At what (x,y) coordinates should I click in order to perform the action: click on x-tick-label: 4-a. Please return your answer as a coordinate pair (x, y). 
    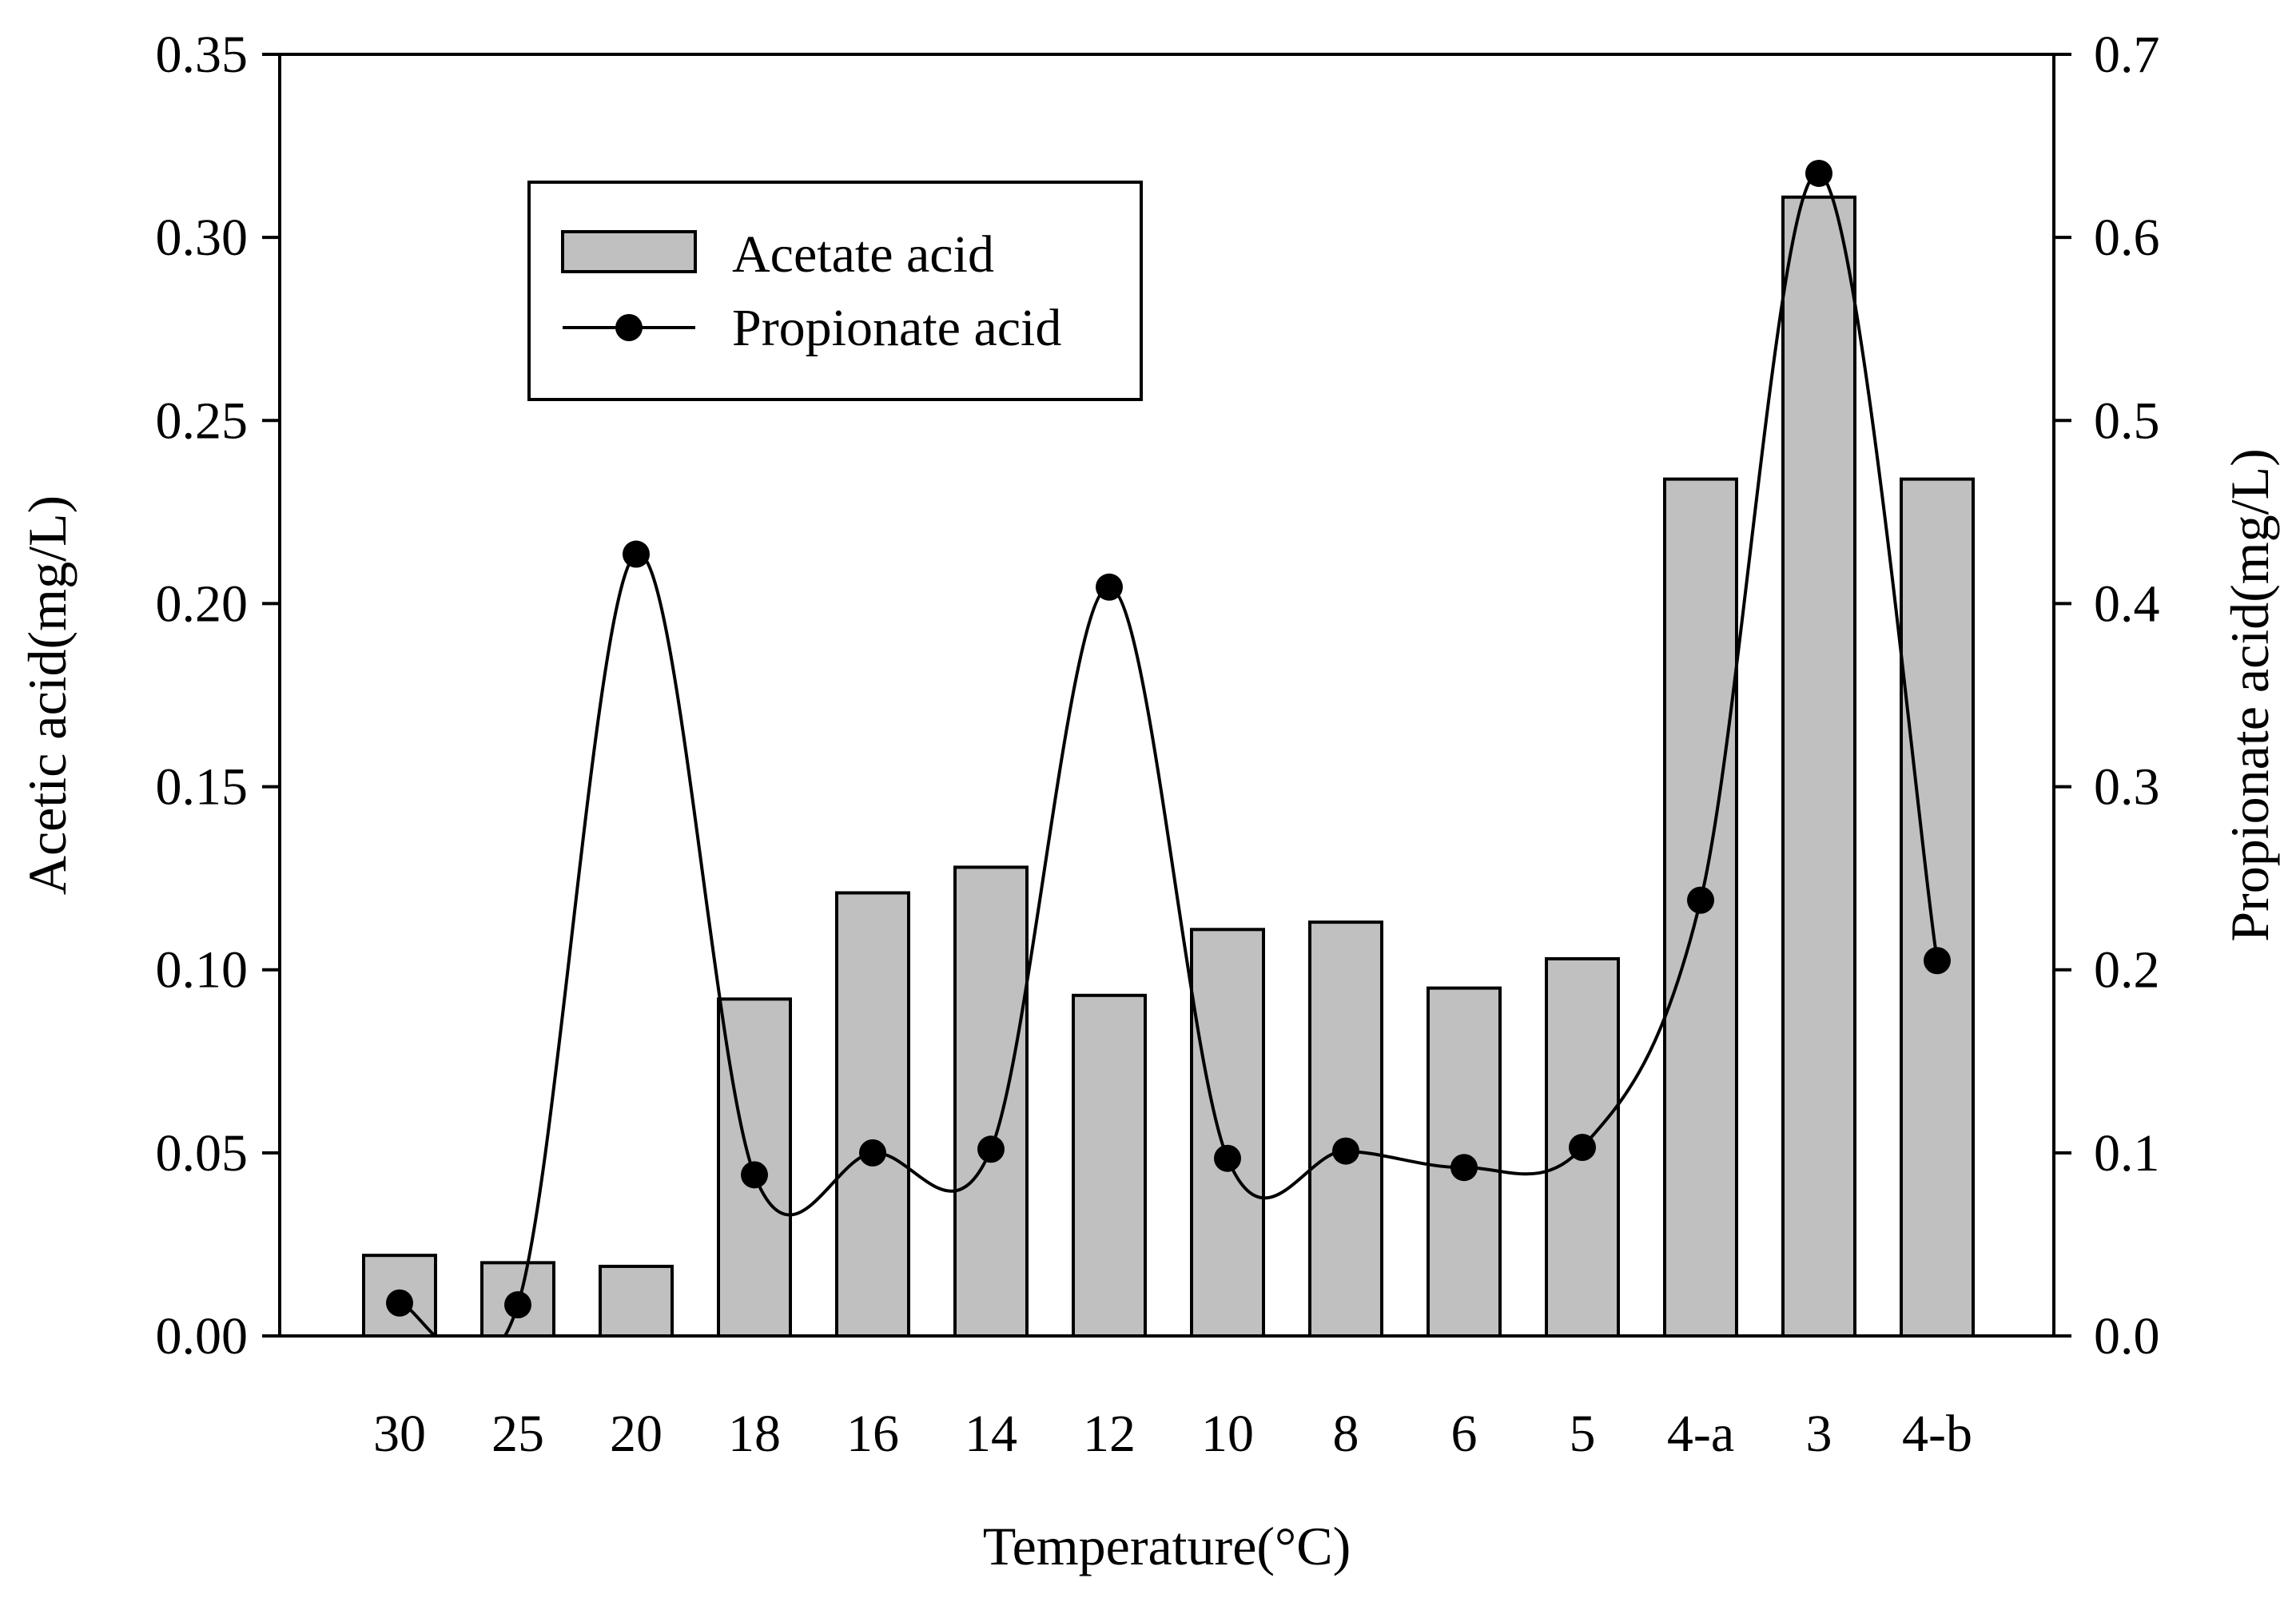
    Looking at the image, I should click on (1700, 1434).